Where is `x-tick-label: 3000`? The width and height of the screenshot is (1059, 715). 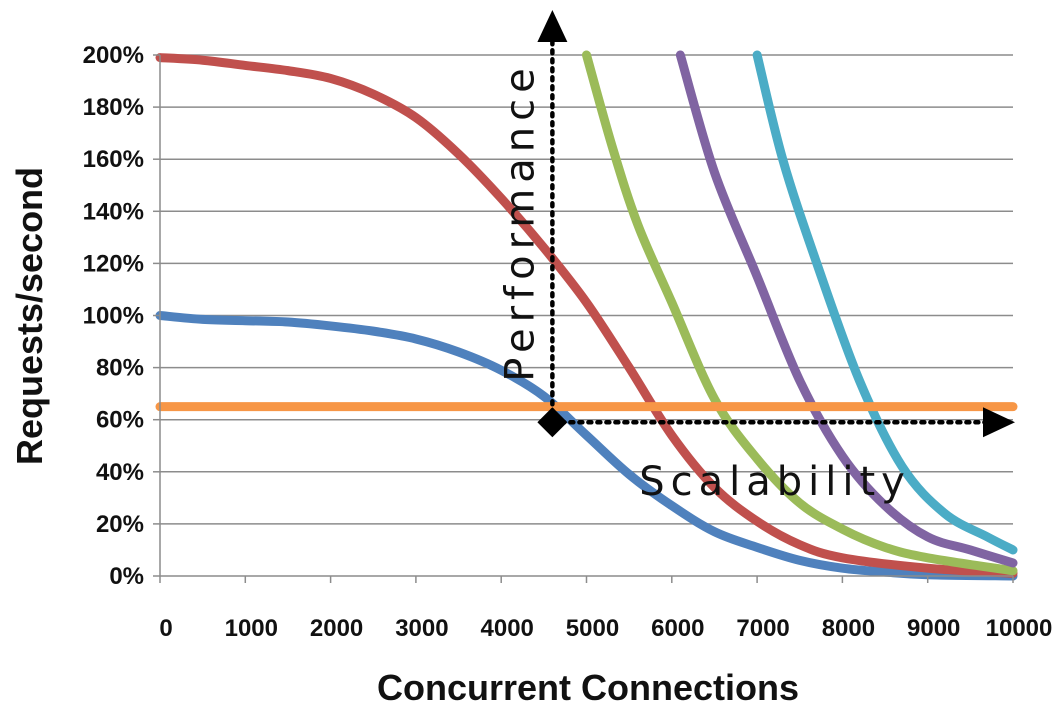 x-tick-label: 3000 is located at coordinates (421, 628).